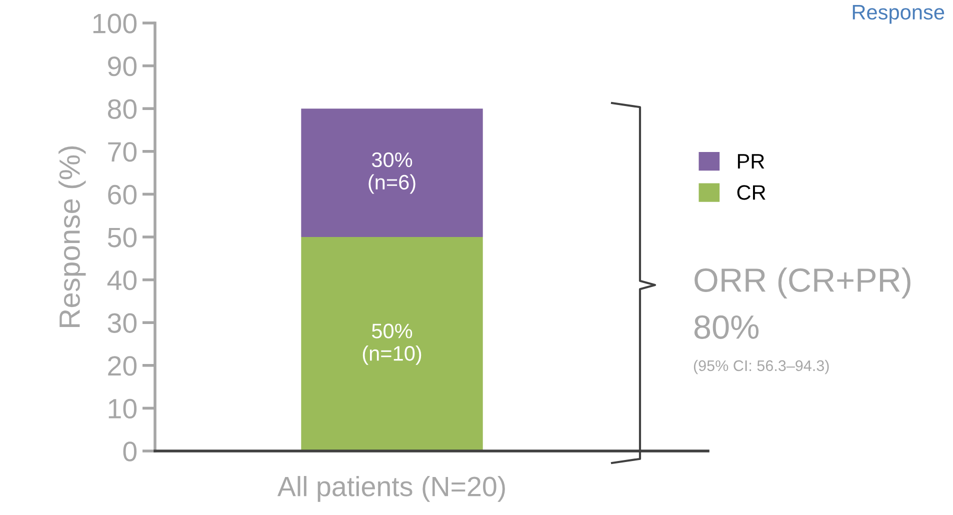  I want to click on y-tick-label: 0, so click(130, 452).